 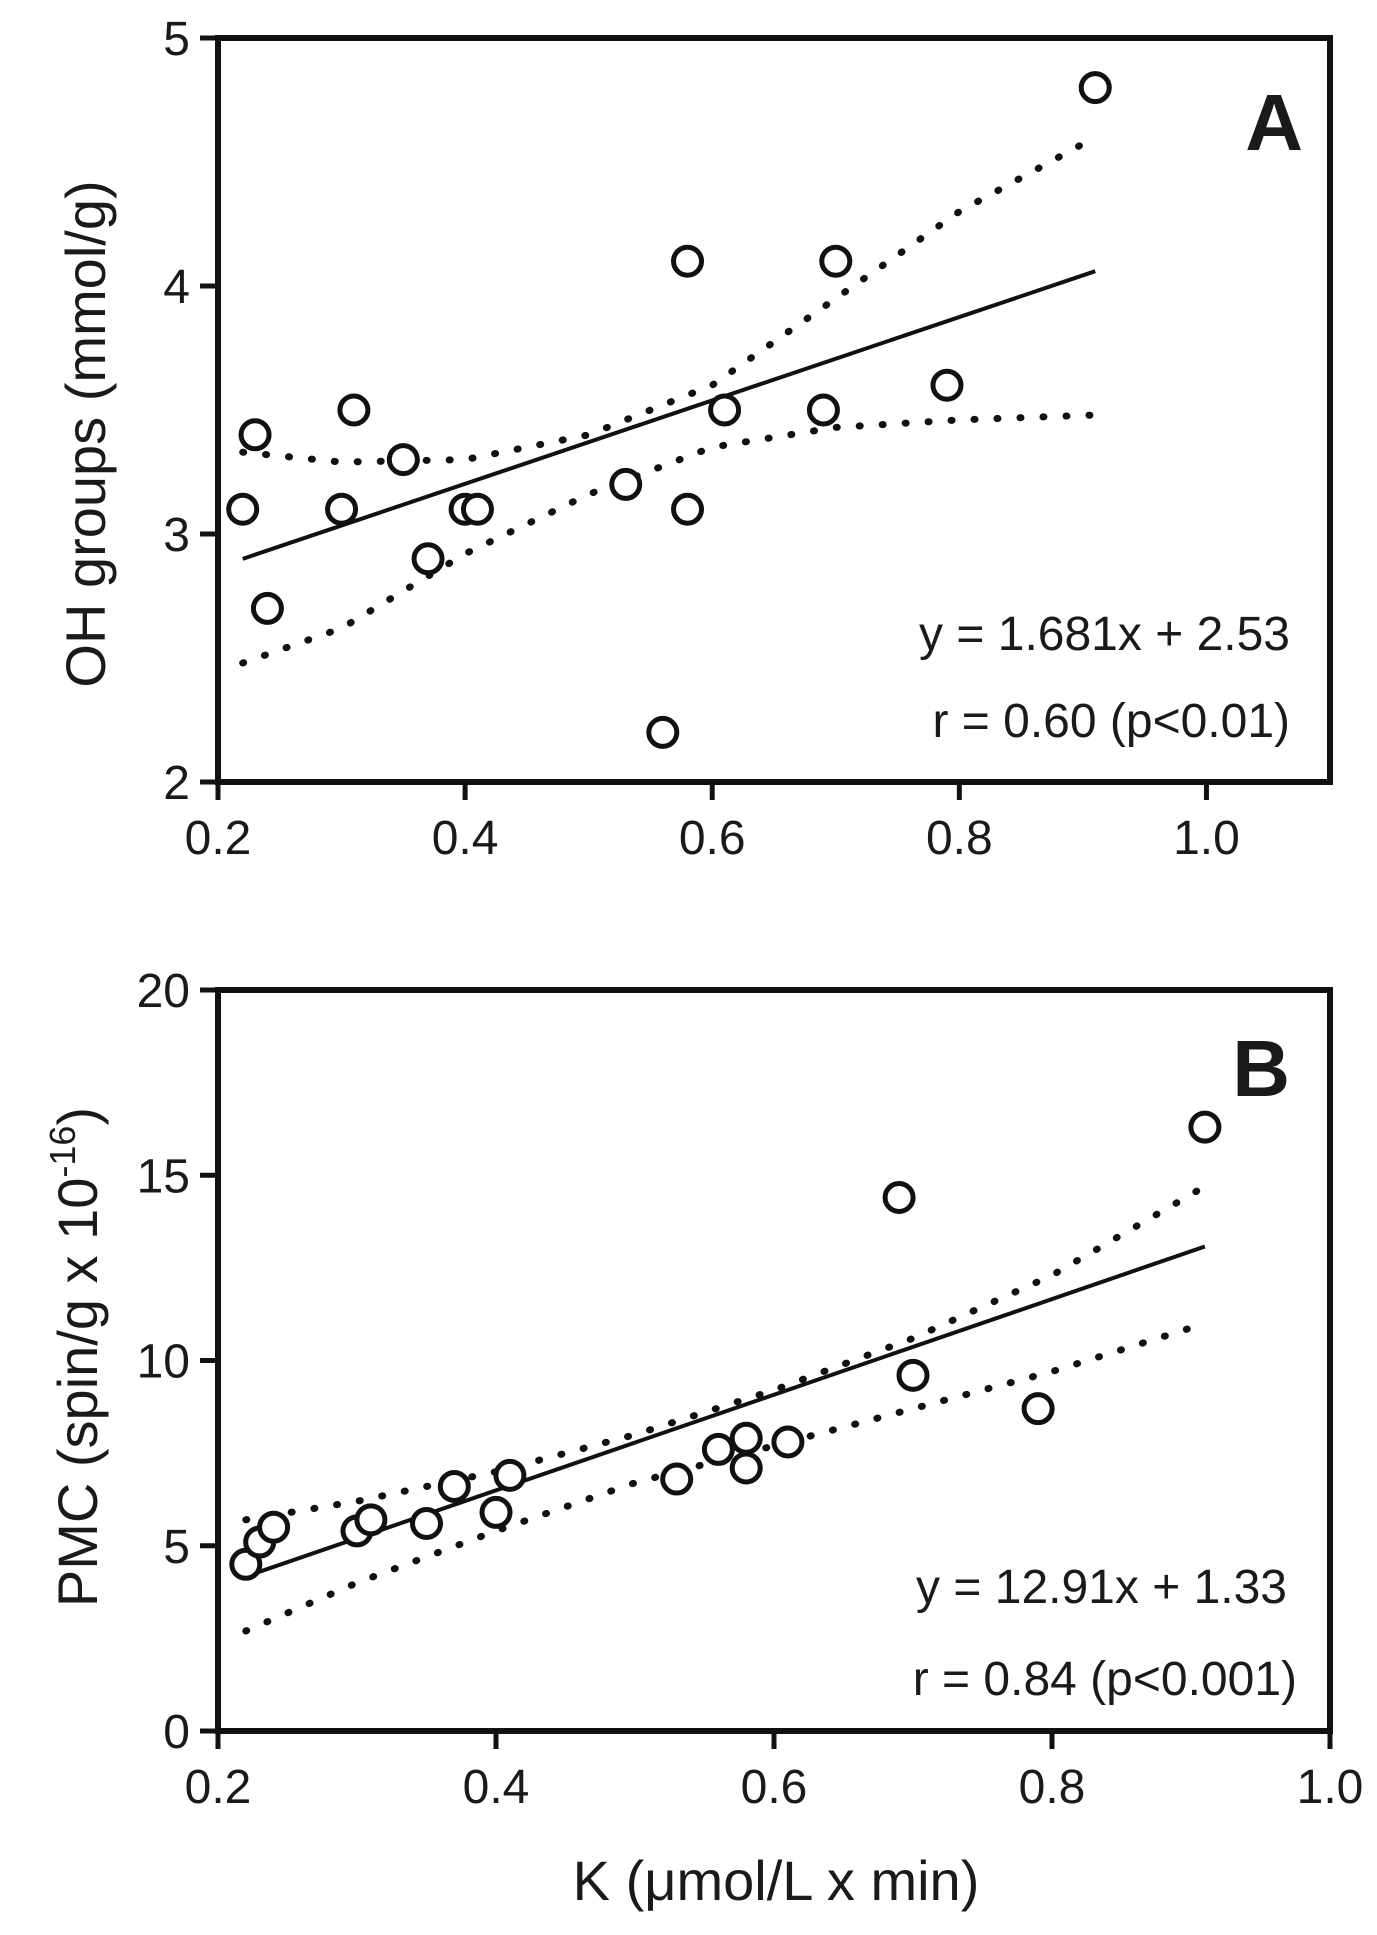 What do you see at coordinates (712, 838) in the screenshot?
I see `x-tick-label-a-2: 0.6` at bounding box center [712, 838].